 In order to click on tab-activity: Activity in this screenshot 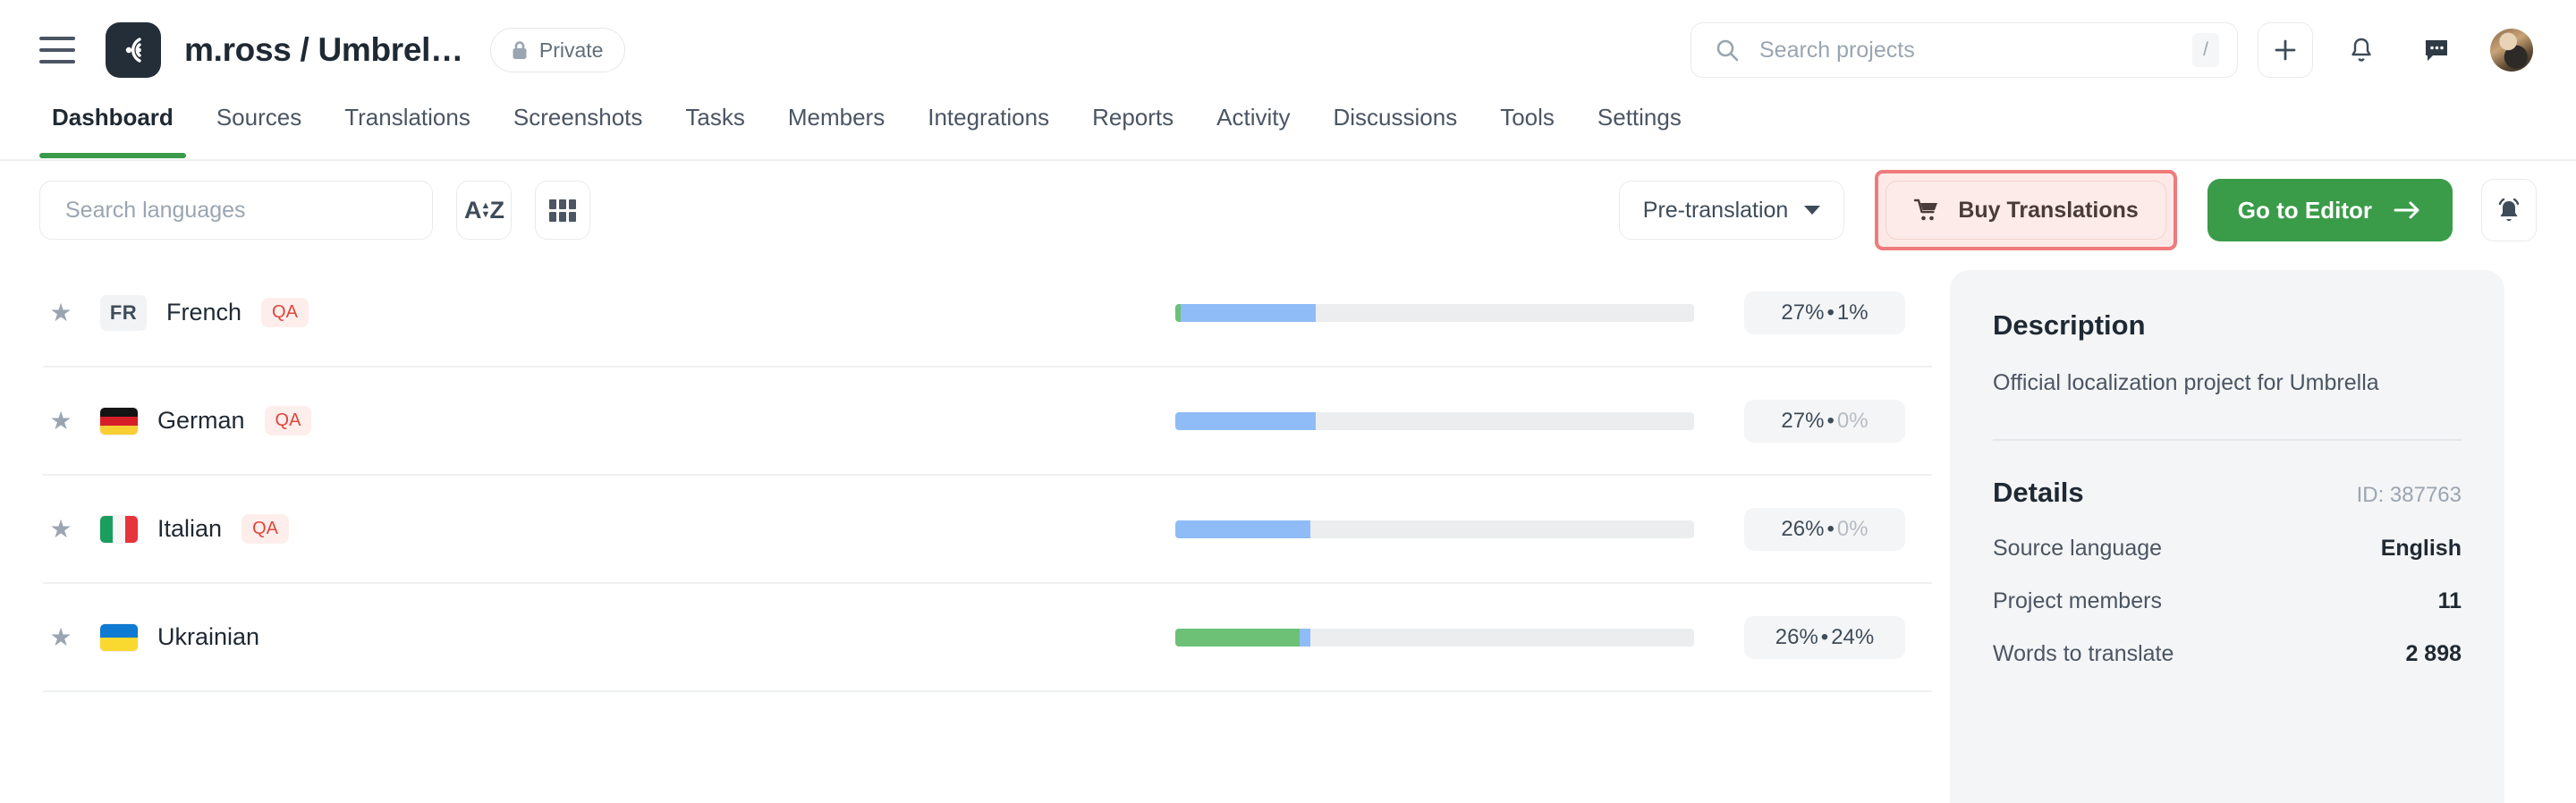, I will do `click(1253, 117)`.